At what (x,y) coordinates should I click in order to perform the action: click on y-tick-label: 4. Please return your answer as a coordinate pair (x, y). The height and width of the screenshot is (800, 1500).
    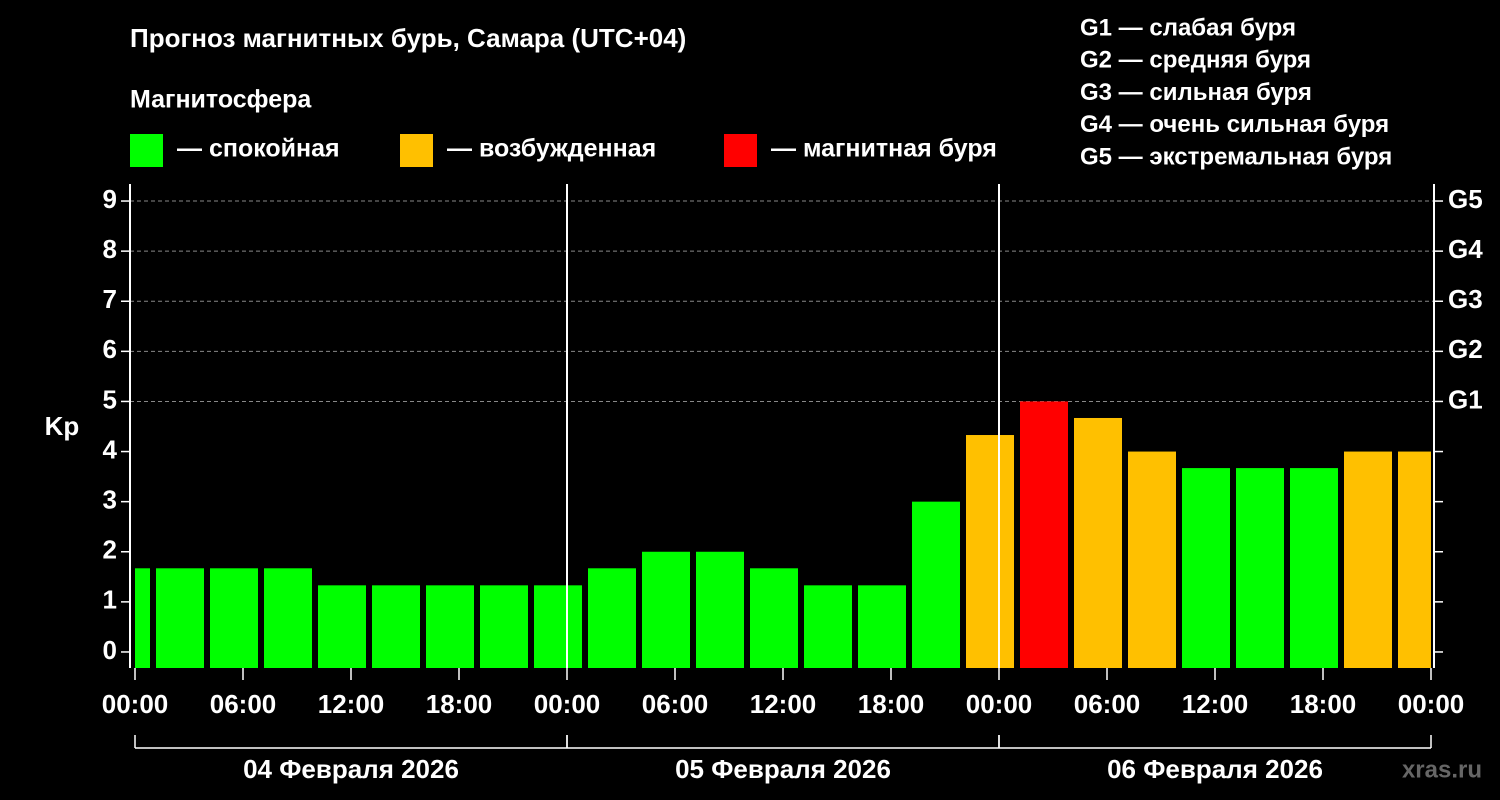
    Looking at the image, I should click on (110, 449).